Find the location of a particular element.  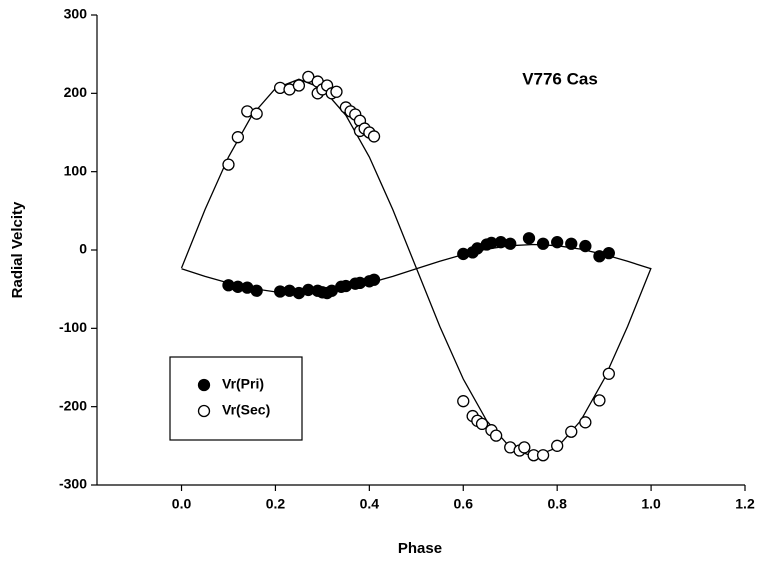

y-tick-label: 300 is located at coordinates (76, 14).